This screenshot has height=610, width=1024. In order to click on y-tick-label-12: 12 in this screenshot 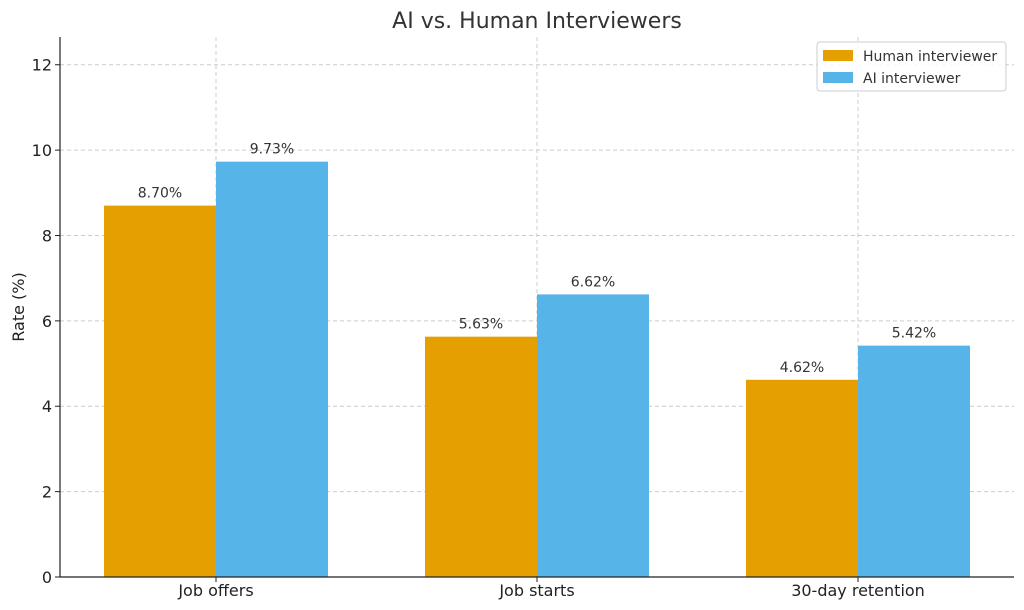, I will do `click(42, 65)`.